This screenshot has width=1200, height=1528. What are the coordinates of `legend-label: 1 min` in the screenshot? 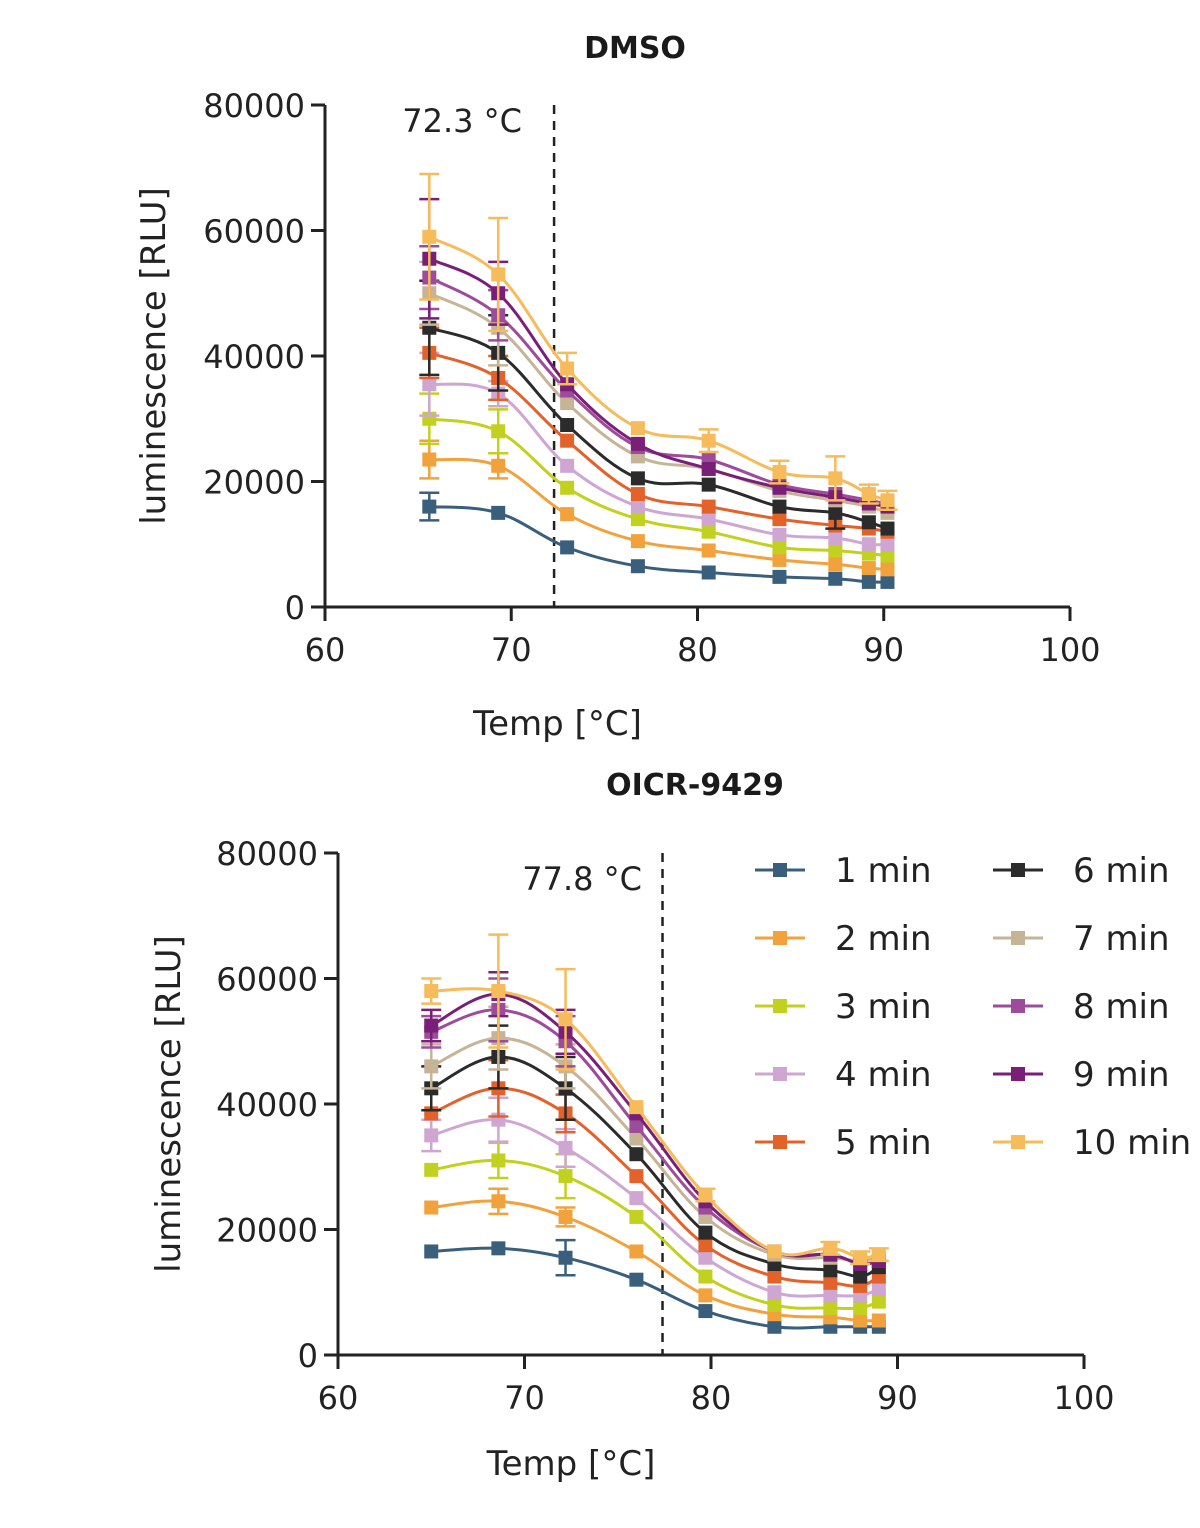 It's located at (883, 871).